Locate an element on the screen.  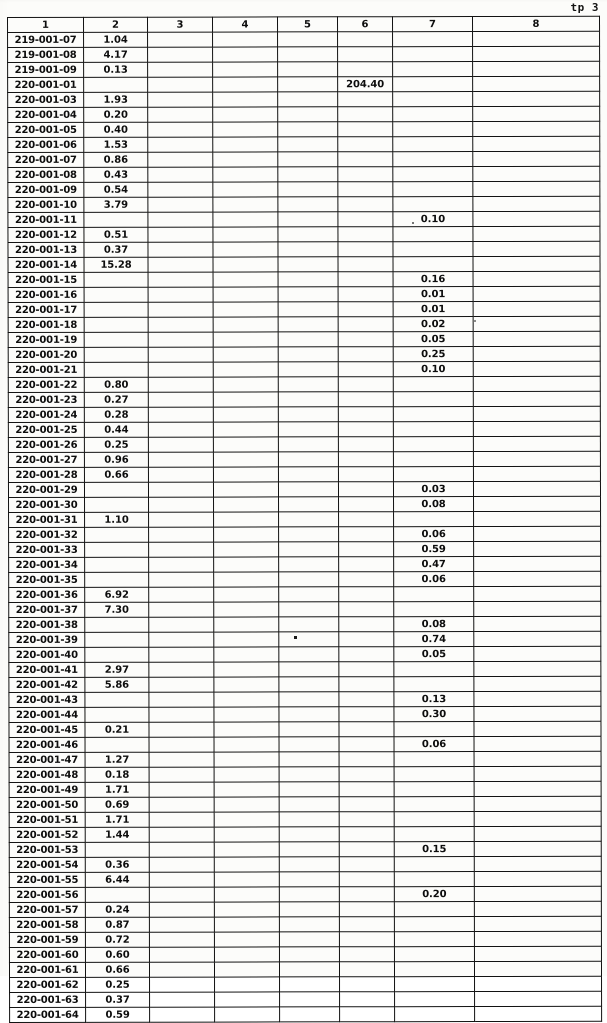
cell-item-code: 220-001-43 is located at coordinates (46, 700).